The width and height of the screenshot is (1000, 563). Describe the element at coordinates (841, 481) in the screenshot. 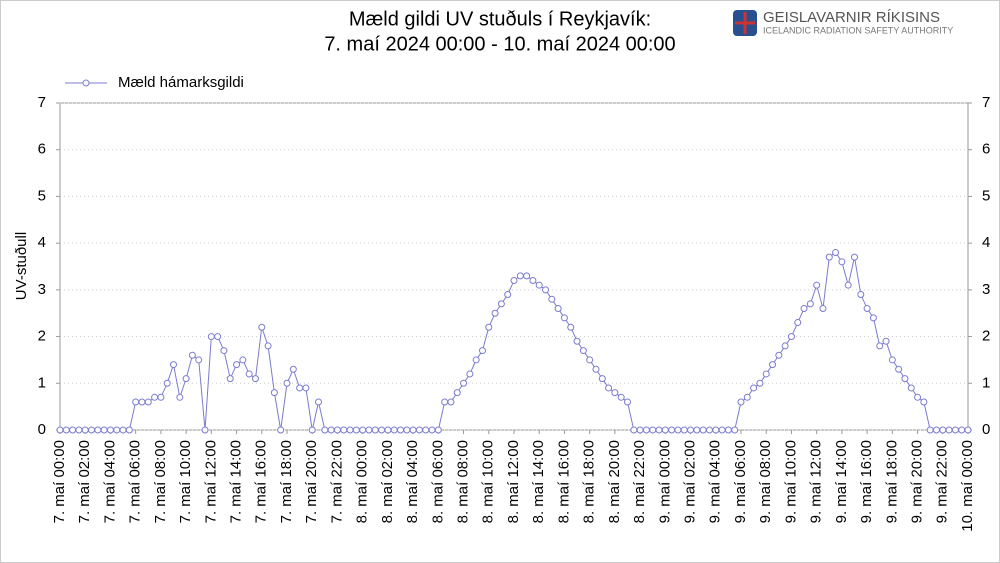

I see `x-tick-label: 9. maí 14:00` at that location.